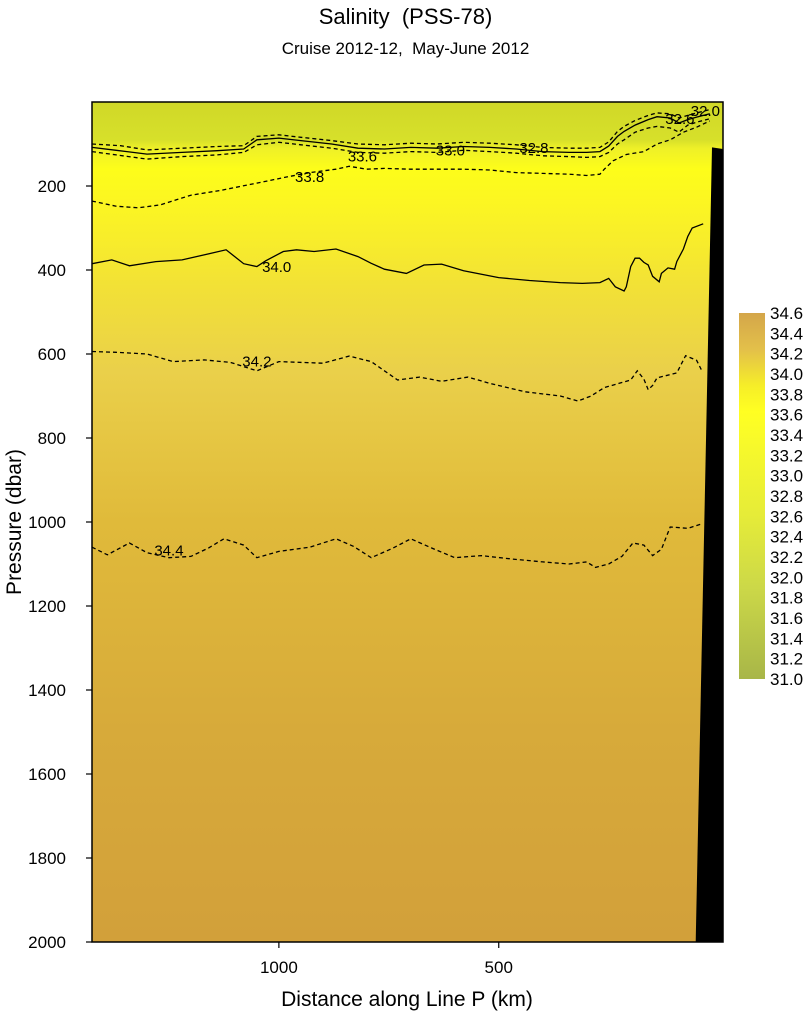  Describe the element at coordinates (499, 967) in the screenshot. I see `x-tick-label: 500` at that location.